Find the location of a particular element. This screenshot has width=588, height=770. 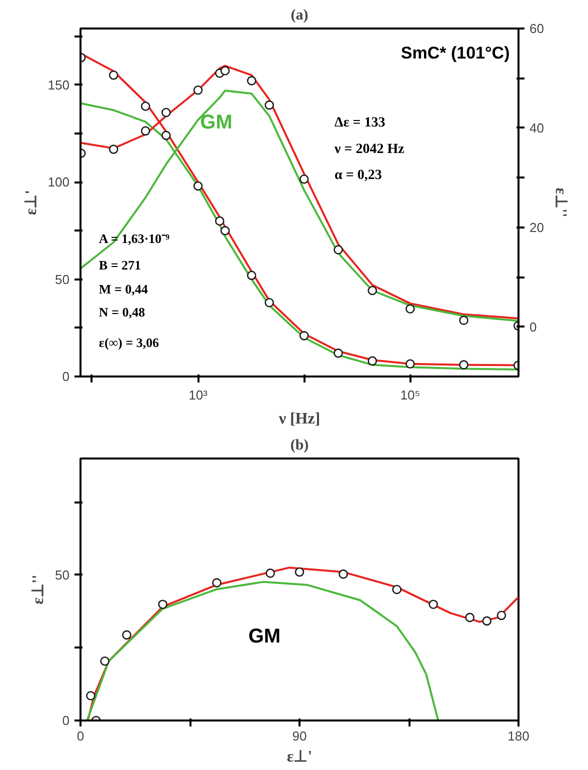

y-axis-title: ε⊥'' is located at coordinates (39, 589).